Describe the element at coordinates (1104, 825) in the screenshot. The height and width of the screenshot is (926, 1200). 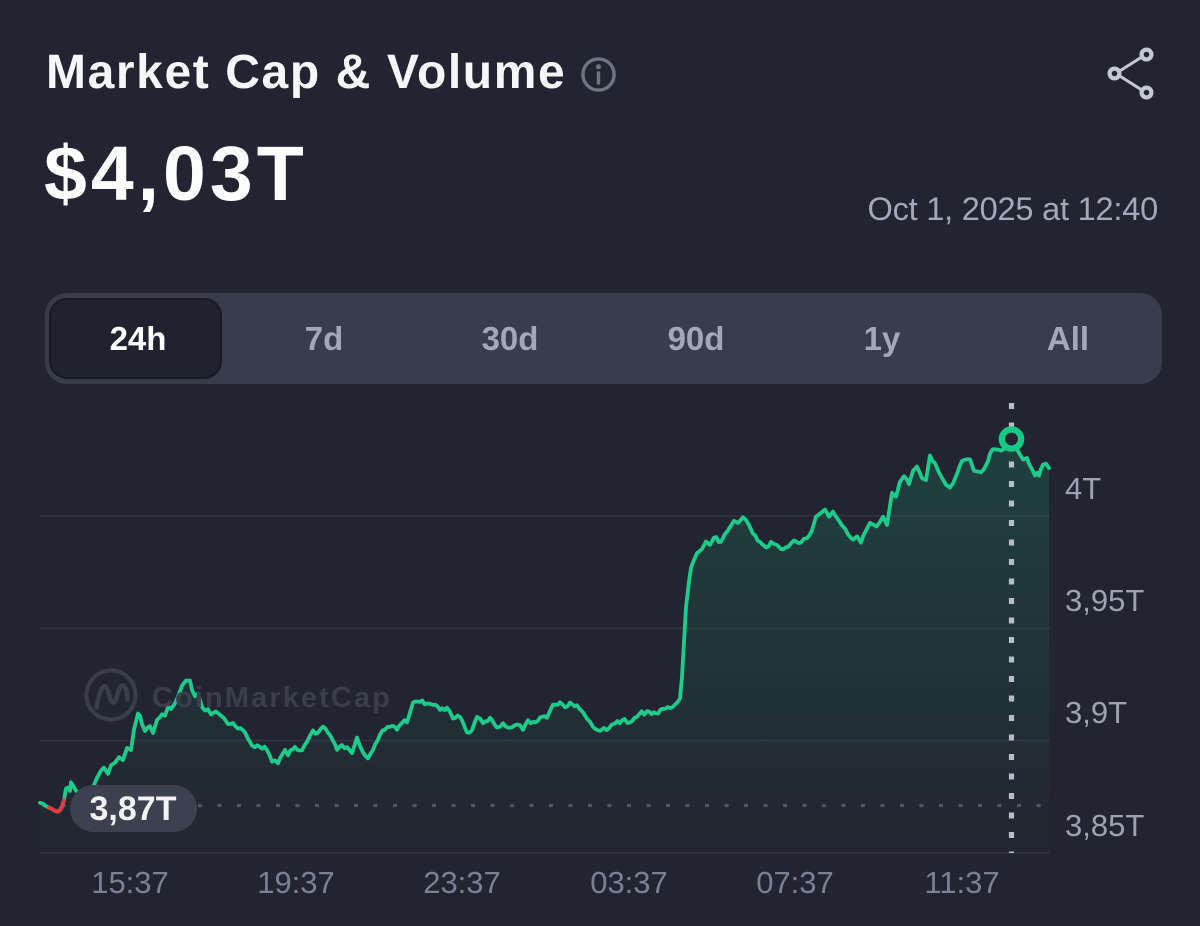
I see `svg-text: 3,85T` at that location.